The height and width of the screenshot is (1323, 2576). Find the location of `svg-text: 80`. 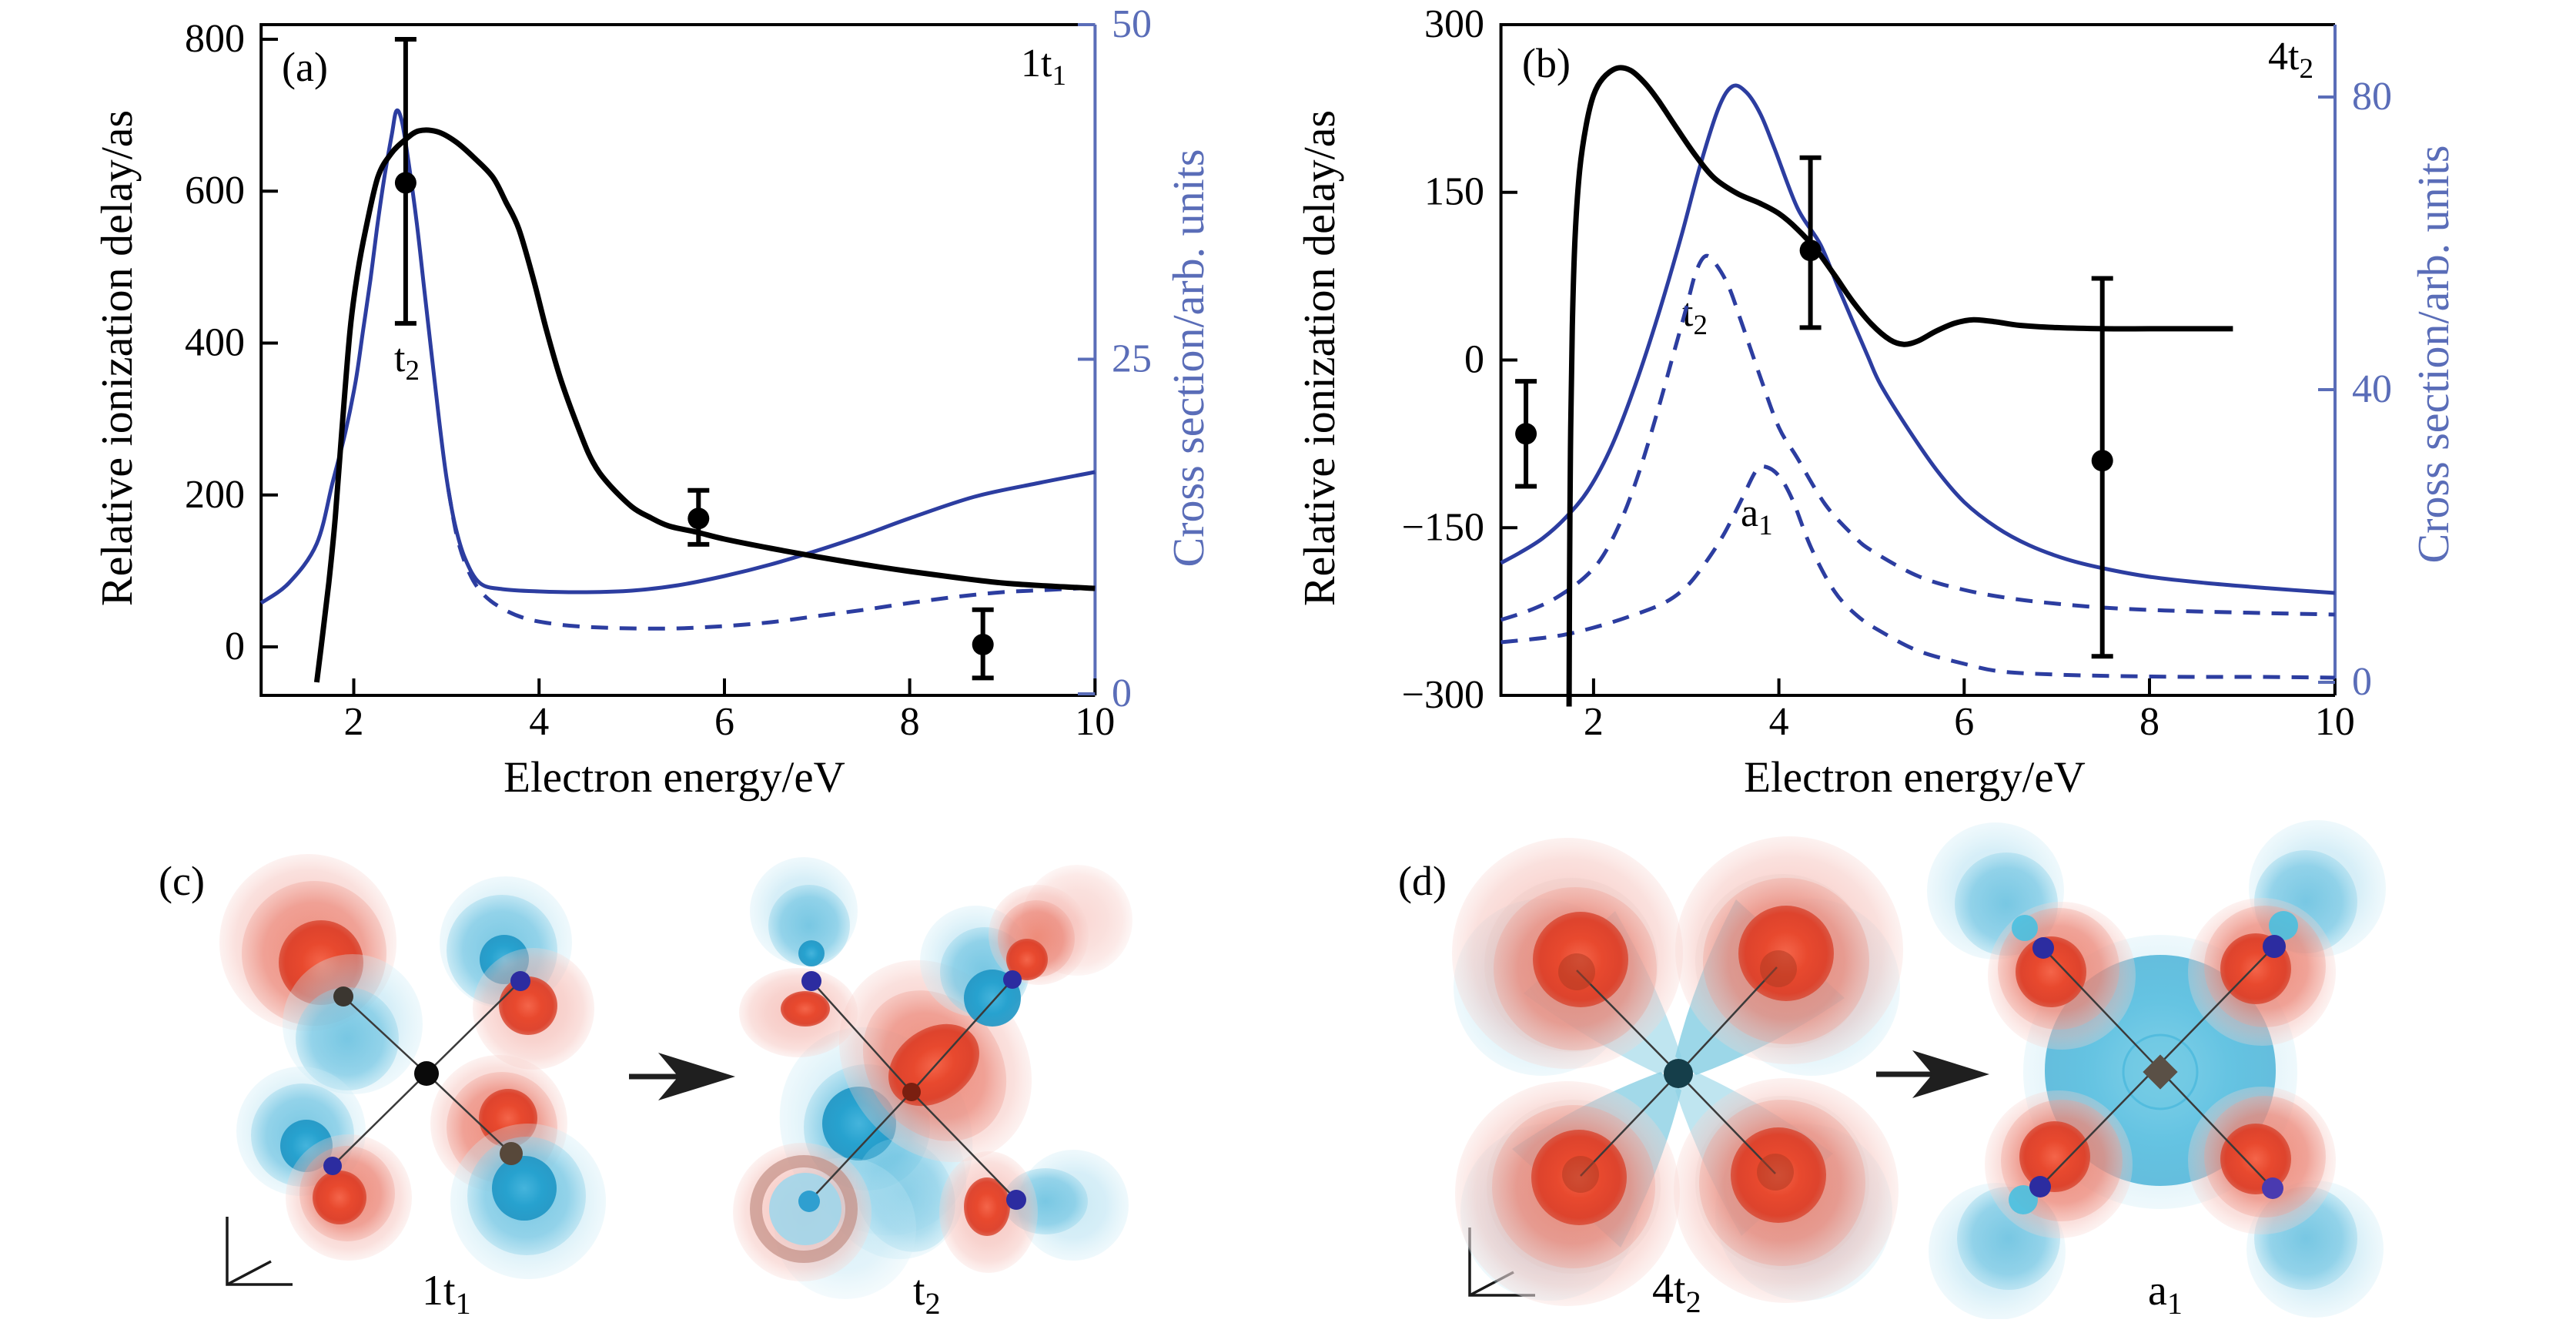

svg-text: 80 is located at coordinates (2372, 97).